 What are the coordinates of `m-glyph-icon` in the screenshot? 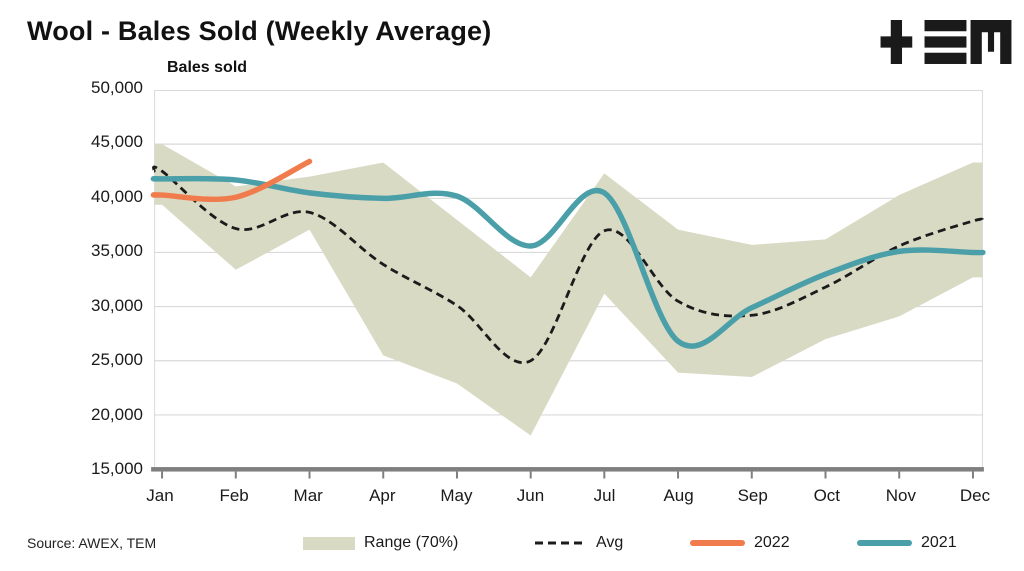 It's located at (991, 42).